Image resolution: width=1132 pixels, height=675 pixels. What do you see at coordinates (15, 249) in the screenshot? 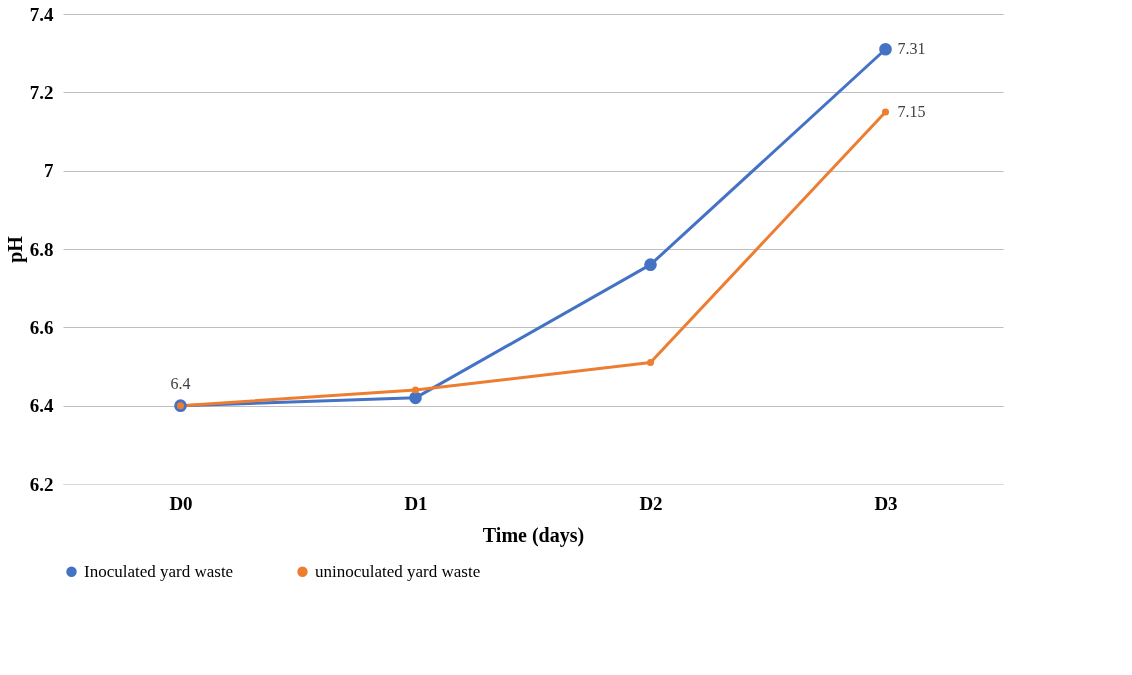
I see `y-axis-title: pH` at bounding box center [15, 249].